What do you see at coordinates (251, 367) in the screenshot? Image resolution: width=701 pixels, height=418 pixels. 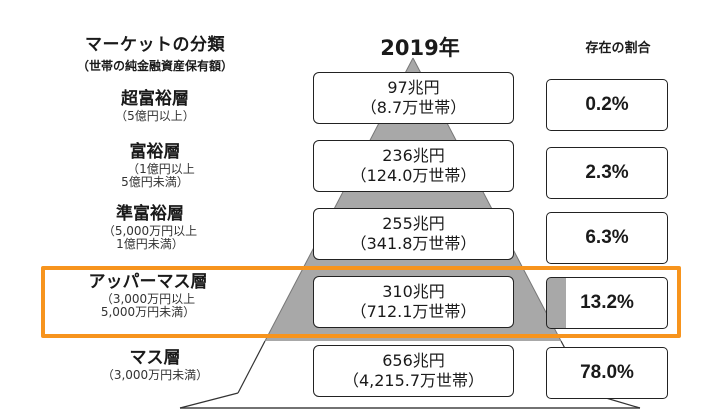 I see `pyramid-left-edge` at bounding box center [251, 367].